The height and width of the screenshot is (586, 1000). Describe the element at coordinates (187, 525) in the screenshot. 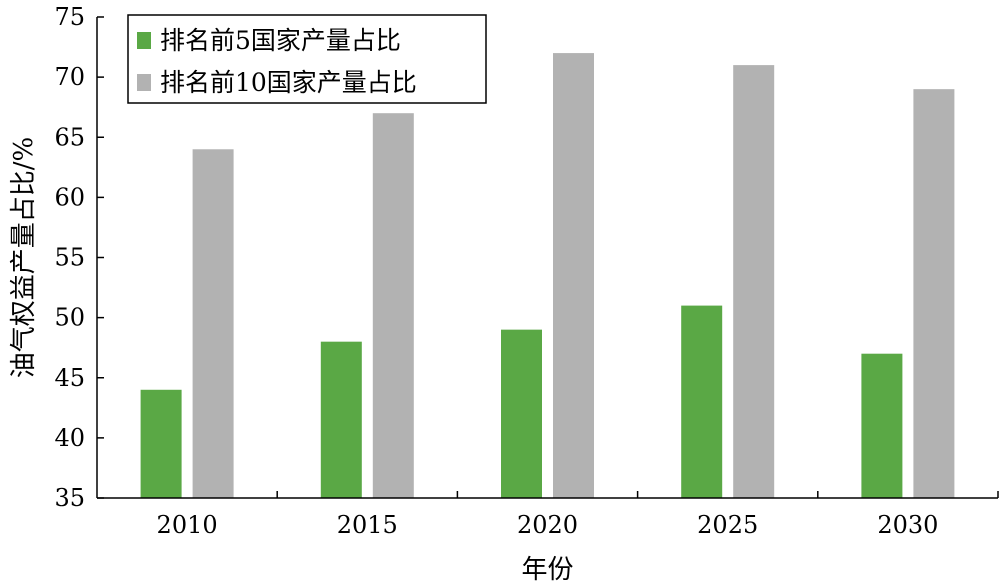

I see `x-tick-label: 2010` at that location.